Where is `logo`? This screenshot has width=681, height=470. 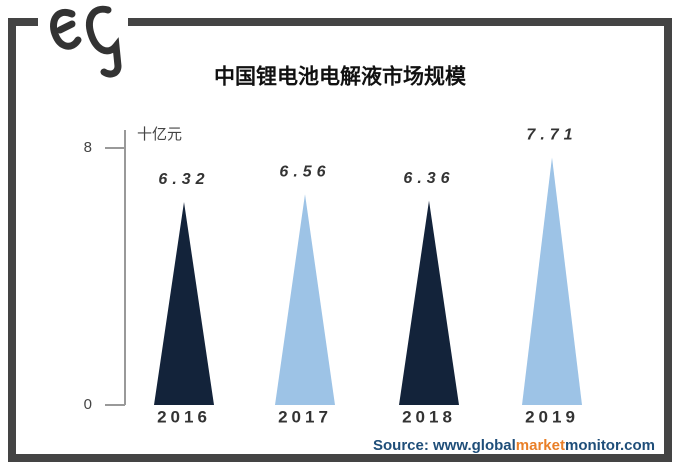
logo is located at coordinates (86, 41).